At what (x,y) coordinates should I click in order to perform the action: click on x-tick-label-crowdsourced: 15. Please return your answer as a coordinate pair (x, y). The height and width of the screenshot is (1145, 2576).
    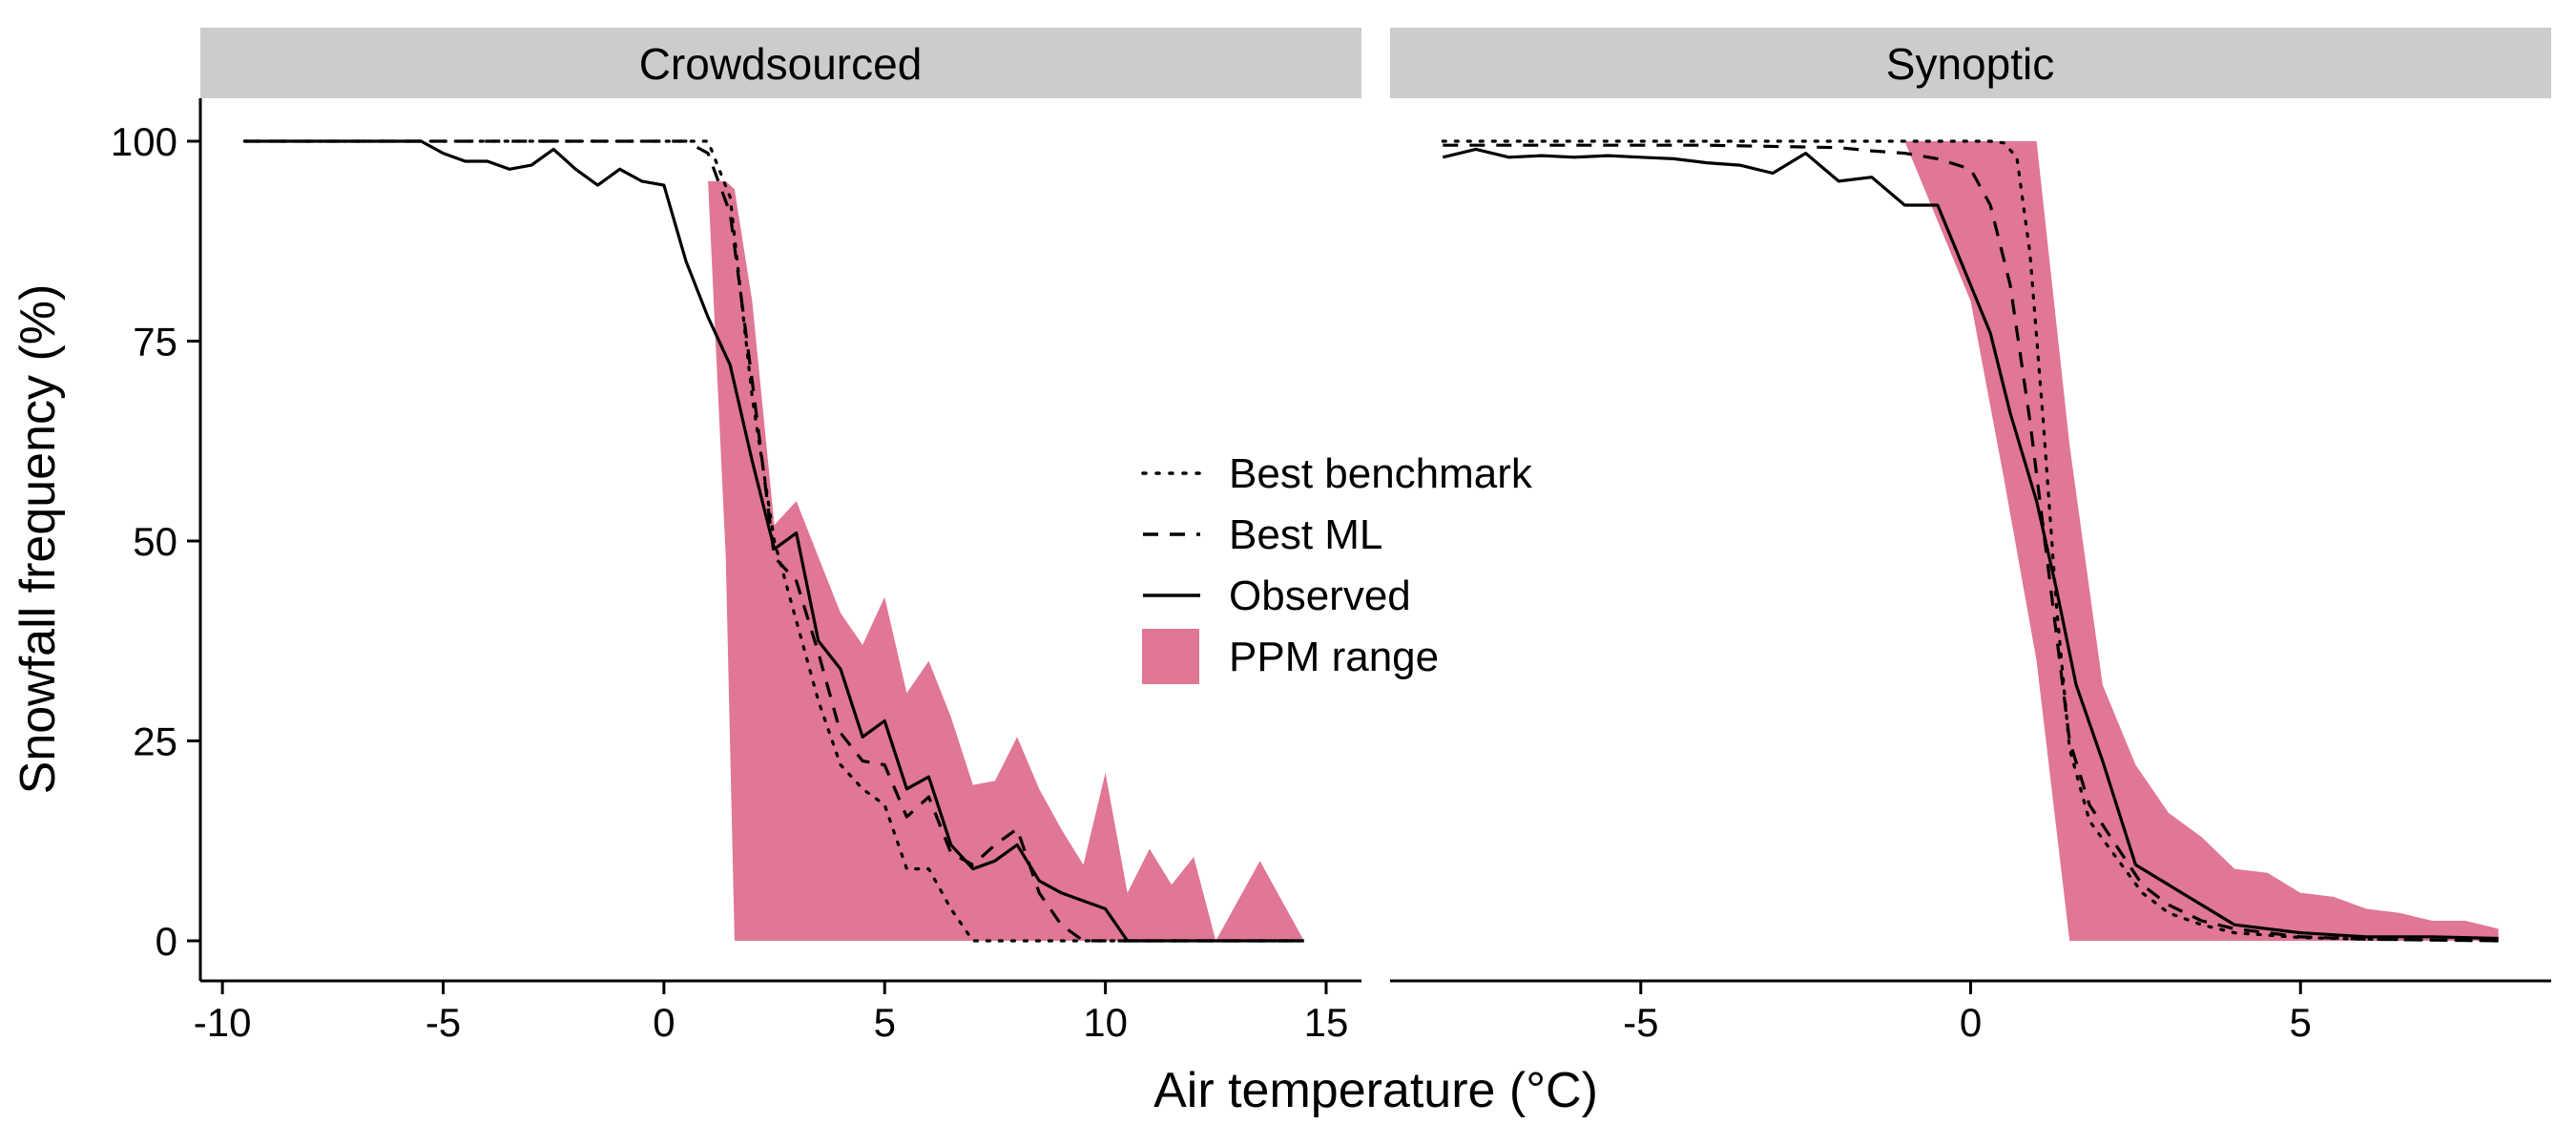
    Looking at the image, I should click on (1326, 1022).